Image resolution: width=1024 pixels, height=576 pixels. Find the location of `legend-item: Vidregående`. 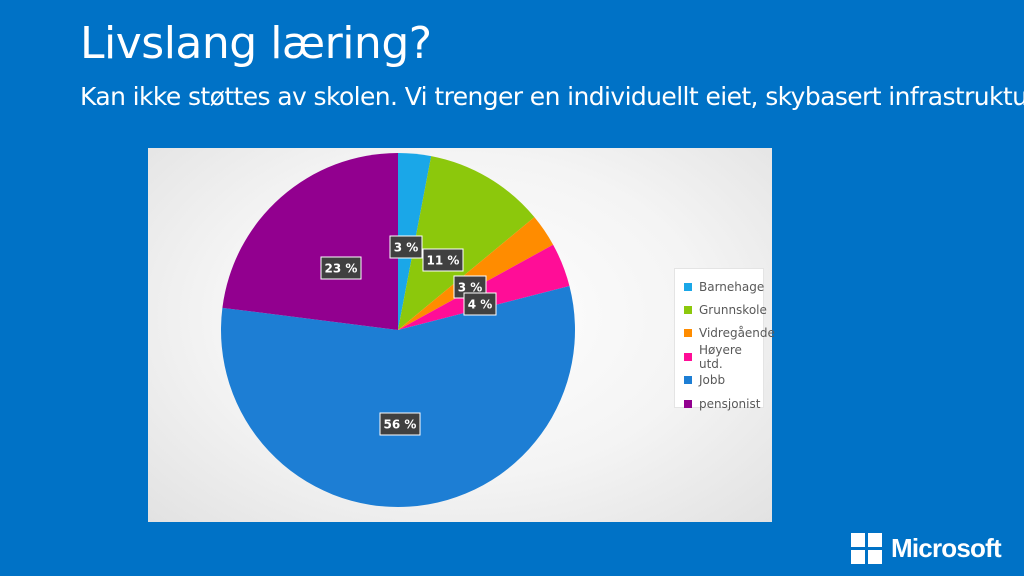

legend-item: Vidregående is located at coordinates (729, 333).